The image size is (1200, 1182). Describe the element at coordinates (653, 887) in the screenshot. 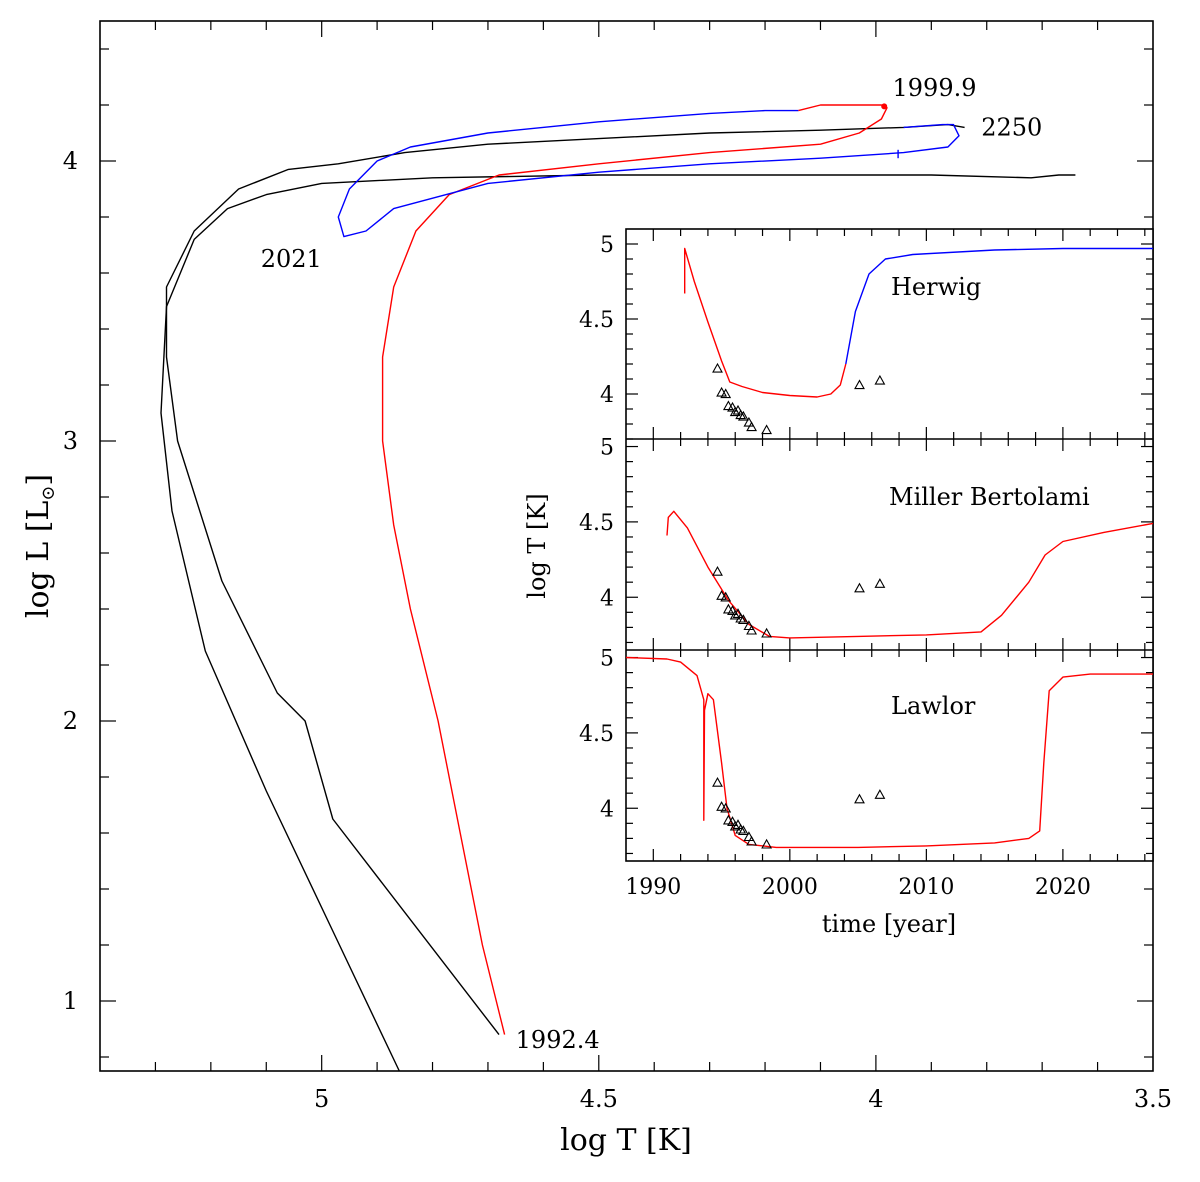

I see `inset-x-tick-label: 1990` at that location.